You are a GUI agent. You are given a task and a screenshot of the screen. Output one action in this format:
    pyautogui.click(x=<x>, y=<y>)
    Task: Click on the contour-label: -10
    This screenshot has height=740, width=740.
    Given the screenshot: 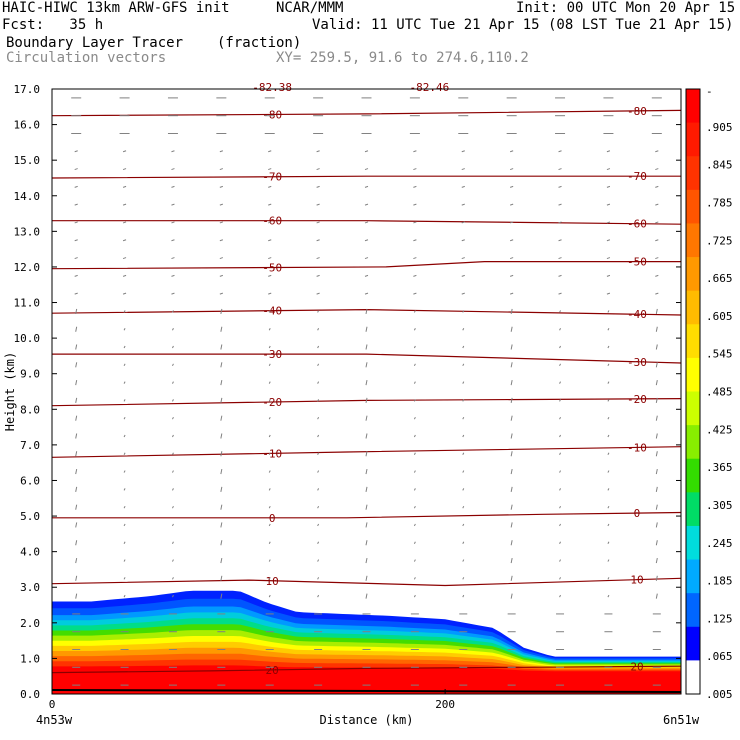 What is the action you would take?
    pyautogui.click(x=637, y=447)
    